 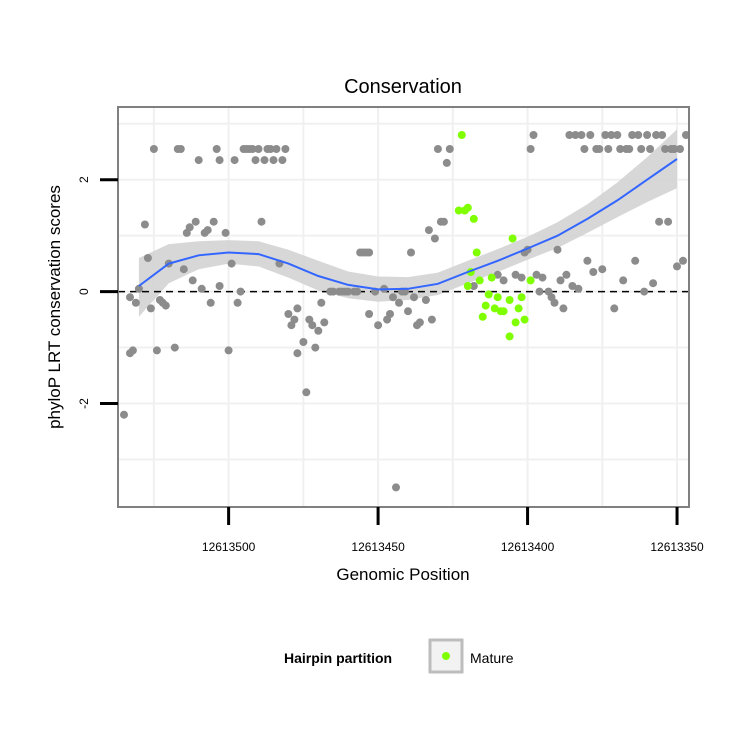 I want to click on x-axis: 12613500 12613450 12613400 12613350, so click(x=453, y=530).